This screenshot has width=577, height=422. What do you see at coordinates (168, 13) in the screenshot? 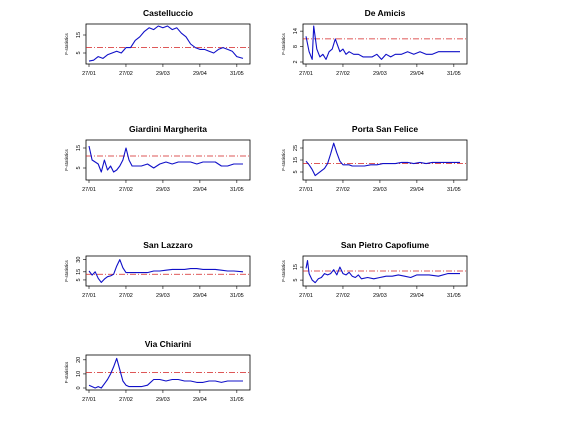
I see `panel-title: Castelluccio` at bounding box center [168, 13].